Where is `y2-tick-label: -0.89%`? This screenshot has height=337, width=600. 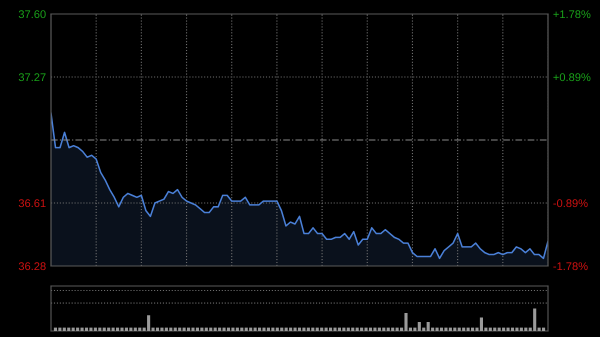 y2-tick-label: -0.89% is located at coordinates (570, 203).